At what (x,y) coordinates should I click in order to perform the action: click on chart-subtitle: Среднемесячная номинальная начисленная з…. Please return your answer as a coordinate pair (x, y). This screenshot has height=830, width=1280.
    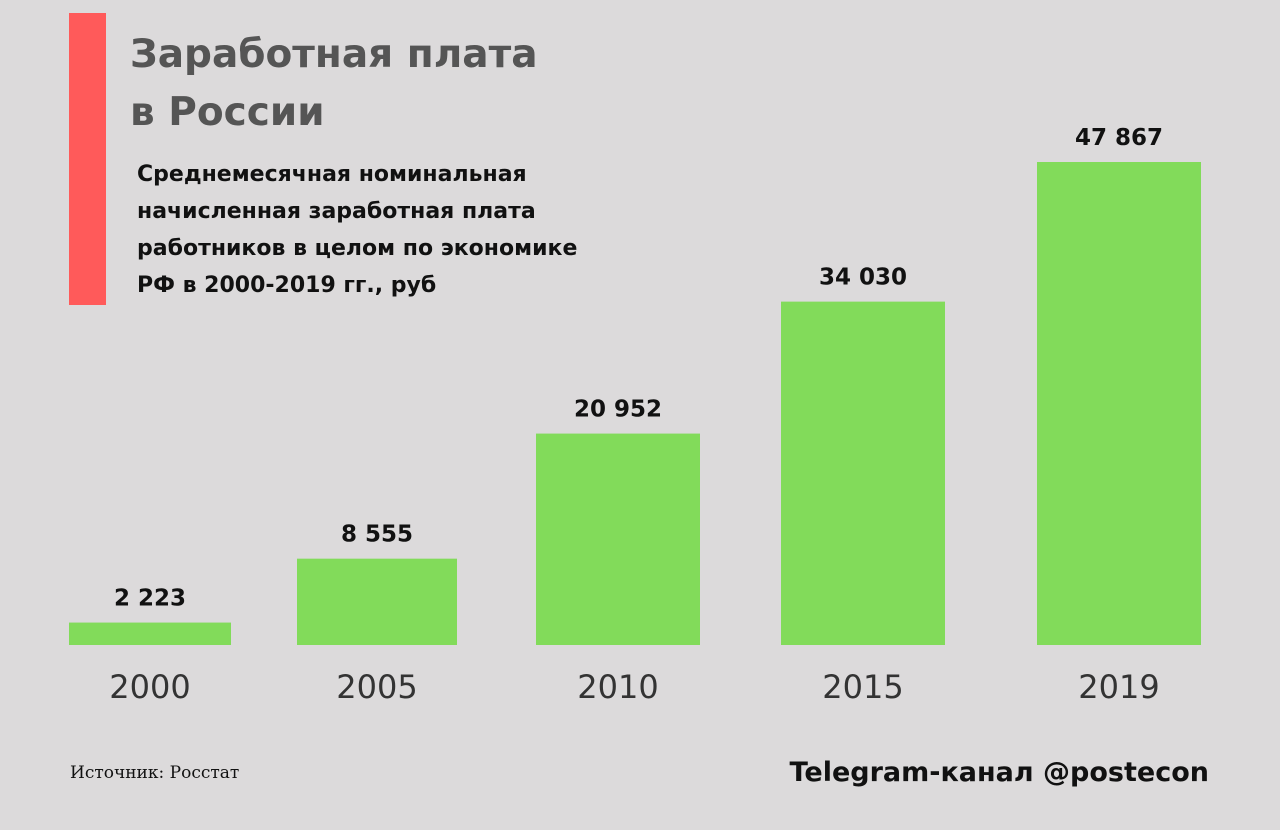
    Looking at the image, I should click on (357, 230).